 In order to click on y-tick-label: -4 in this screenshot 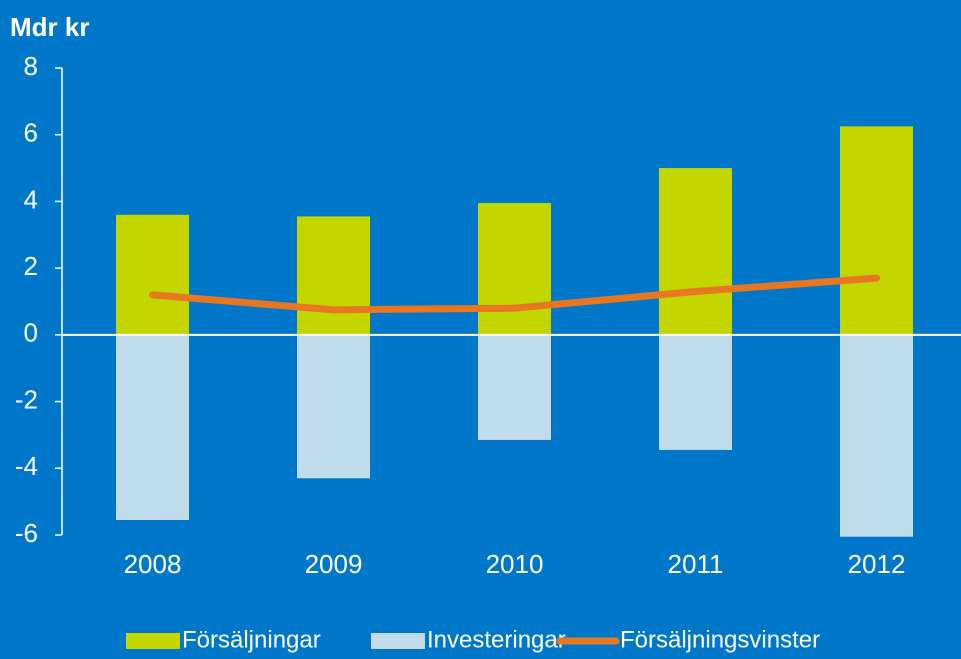, I will do `click(26, 466)`.